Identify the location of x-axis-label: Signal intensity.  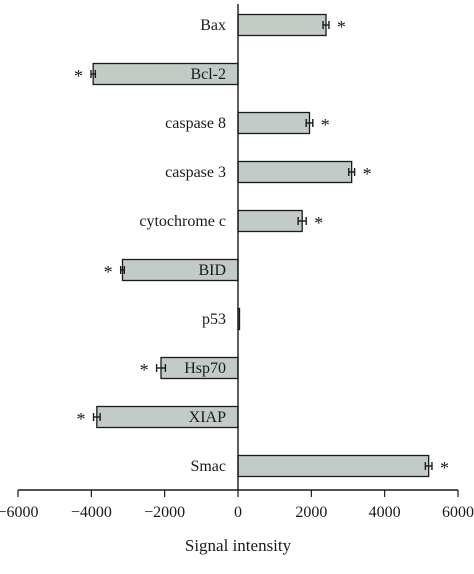
(238, 545).